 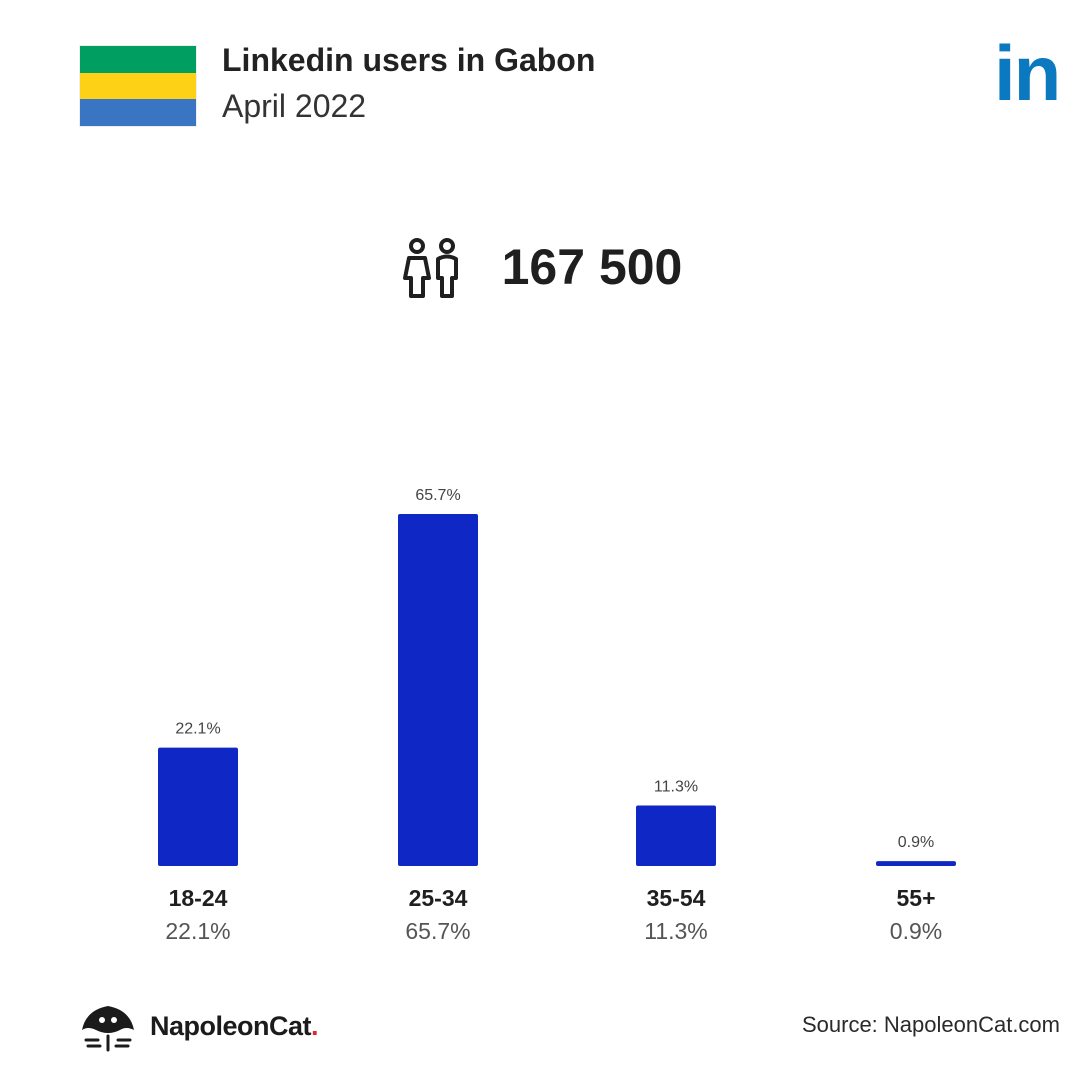 I want to click on bar-value-label: 11.3%, so click(x=676, y=786).